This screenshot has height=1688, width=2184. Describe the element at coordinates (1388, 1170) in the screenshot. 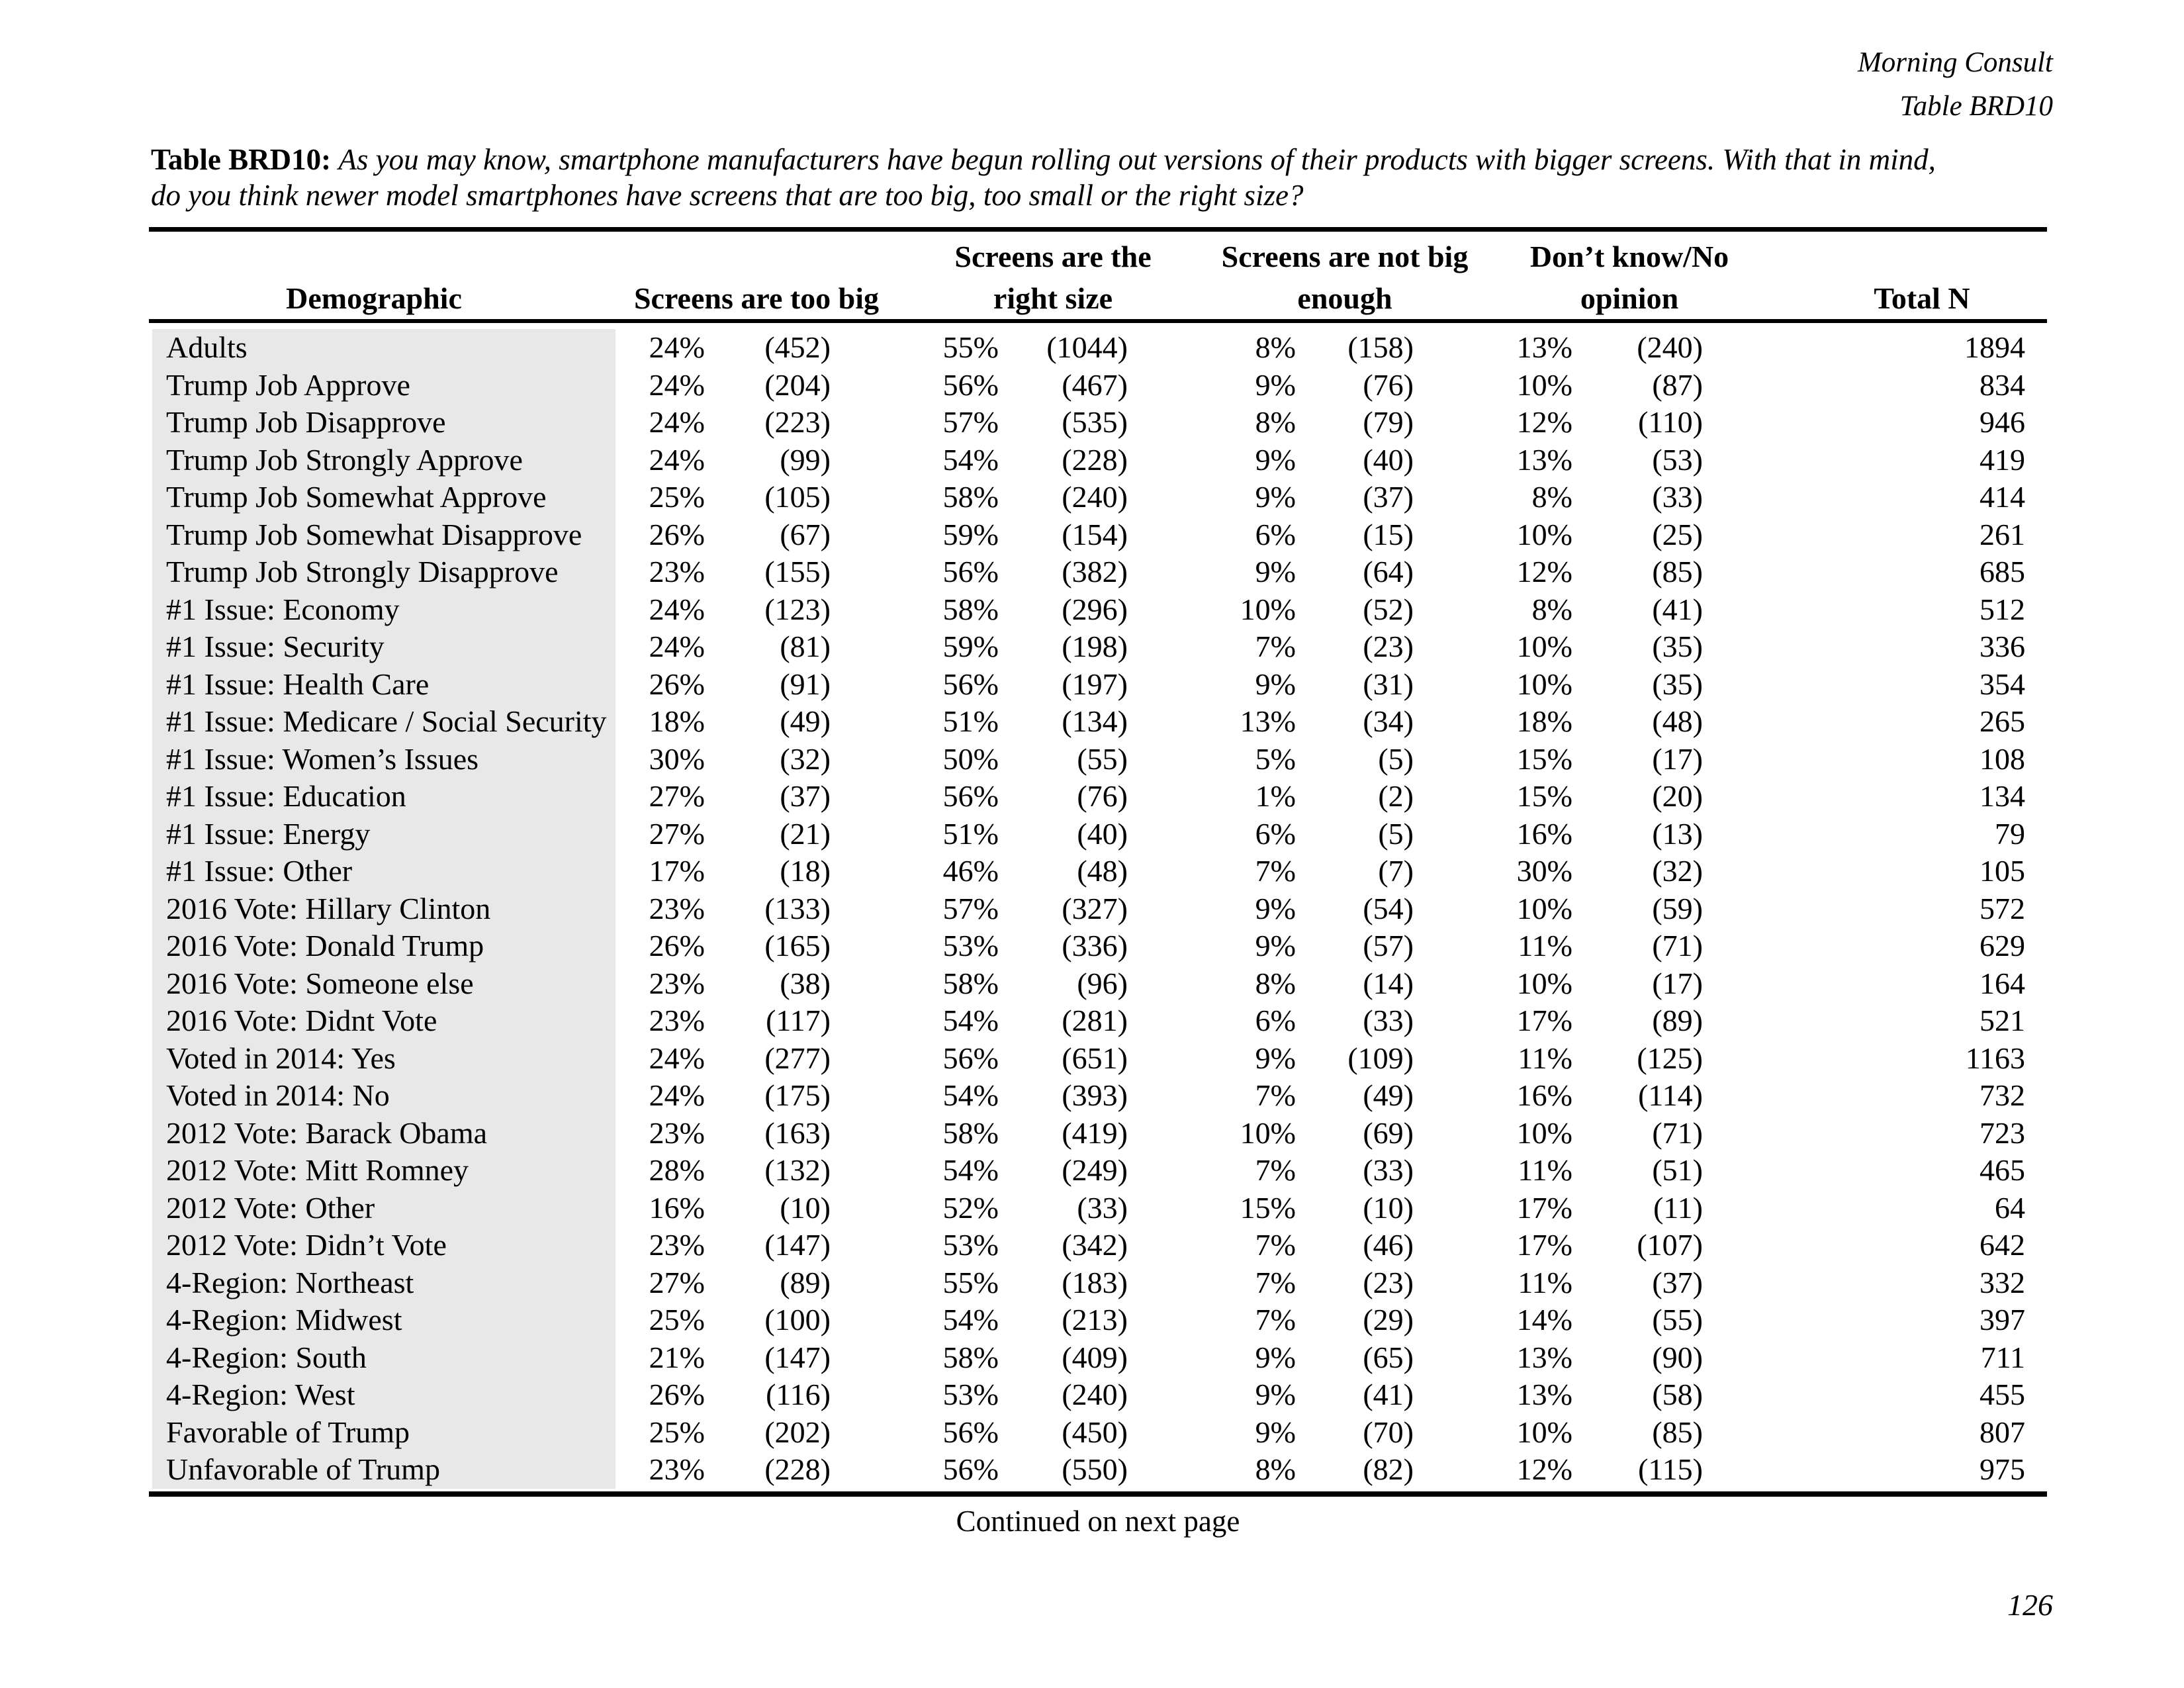

I see `not-big-count: (33)` at that location.